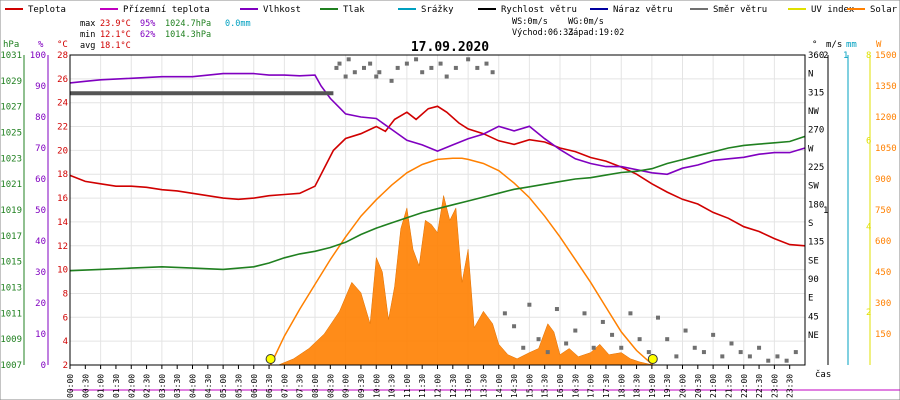  I want to click on direction-unit: °, so click(814, 45).